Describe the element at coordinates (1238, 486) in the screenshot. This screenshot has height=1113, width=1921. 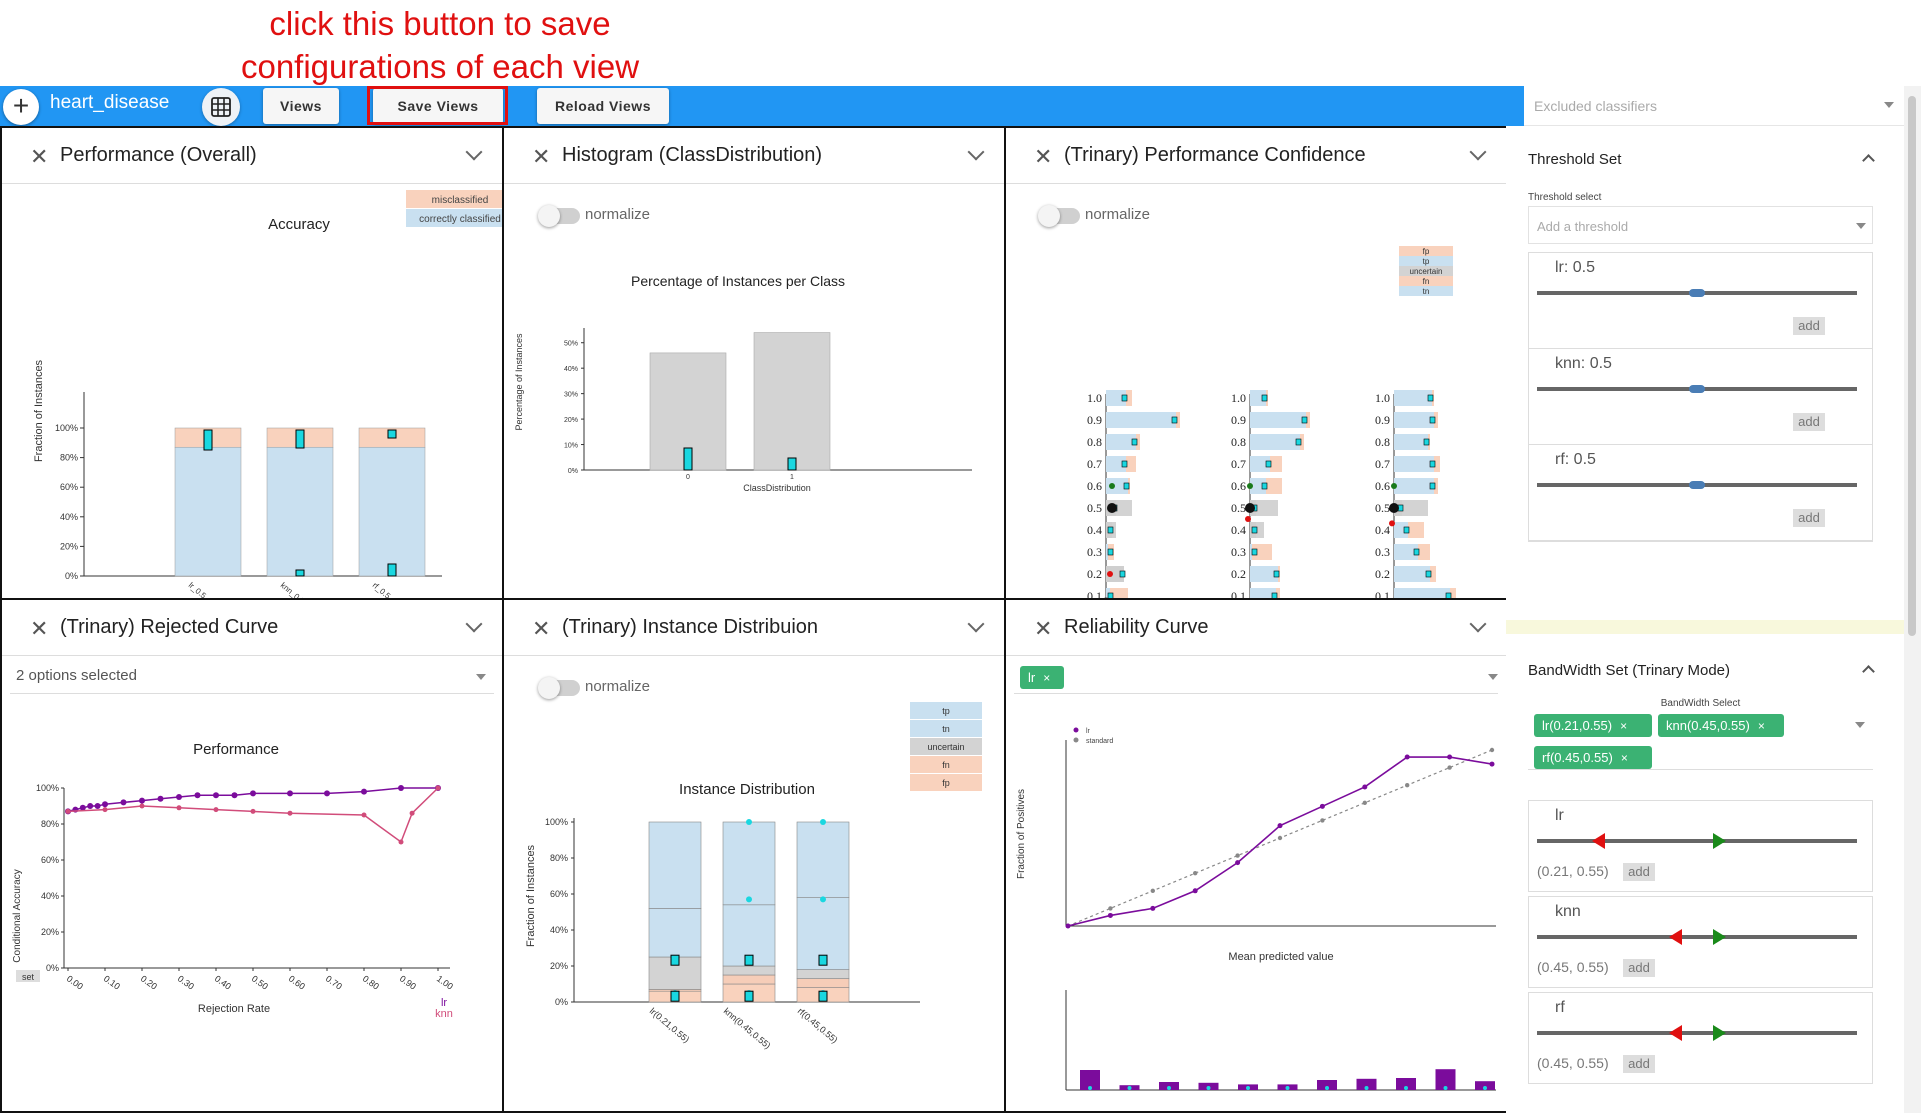
I see `y-tick-label: 0.6` at that location.